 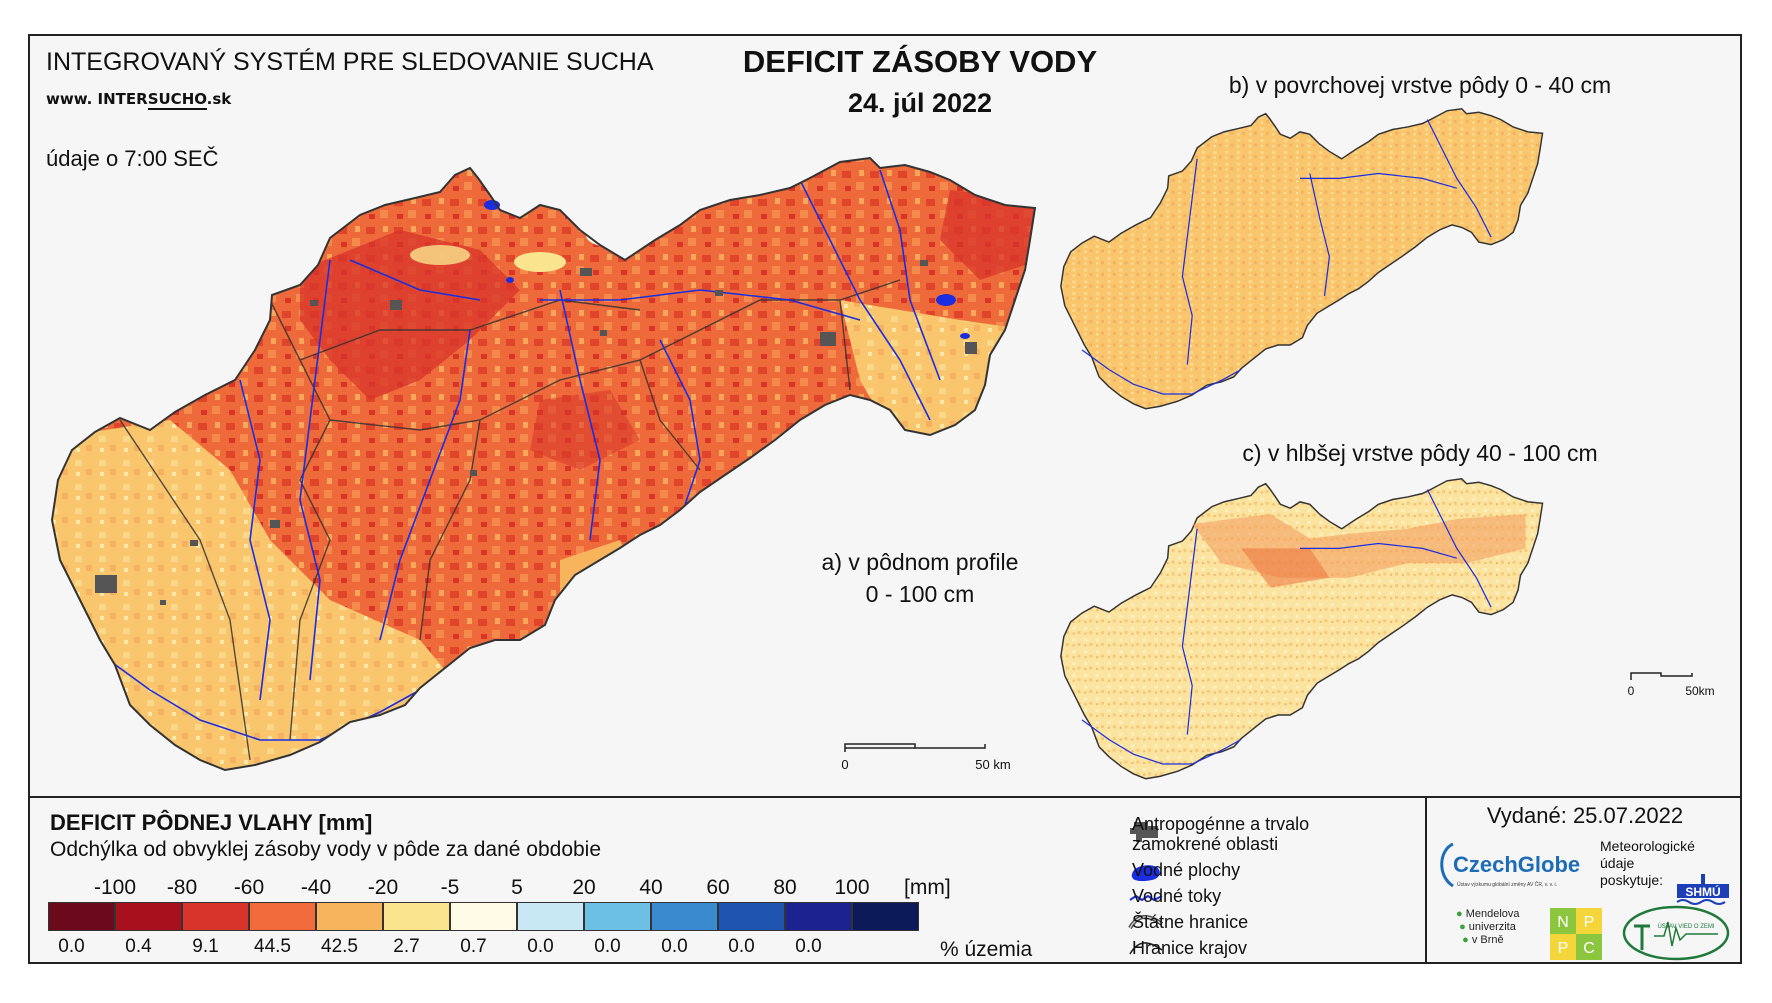 I want to click on nppc-logo: N P P C, so click(x=1576, y=934).